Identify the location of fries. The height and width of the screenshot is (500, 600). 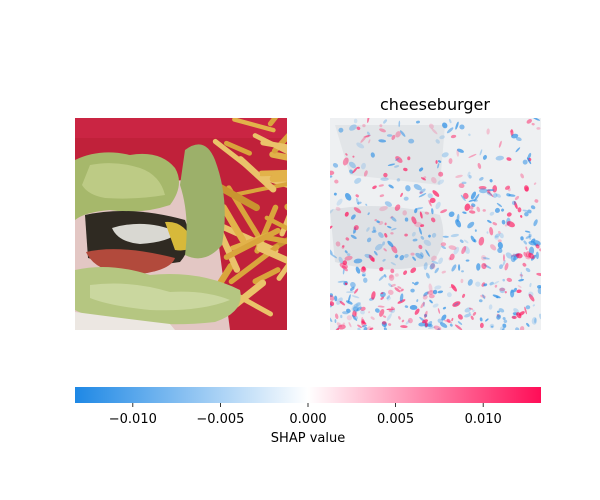
(244, 217).